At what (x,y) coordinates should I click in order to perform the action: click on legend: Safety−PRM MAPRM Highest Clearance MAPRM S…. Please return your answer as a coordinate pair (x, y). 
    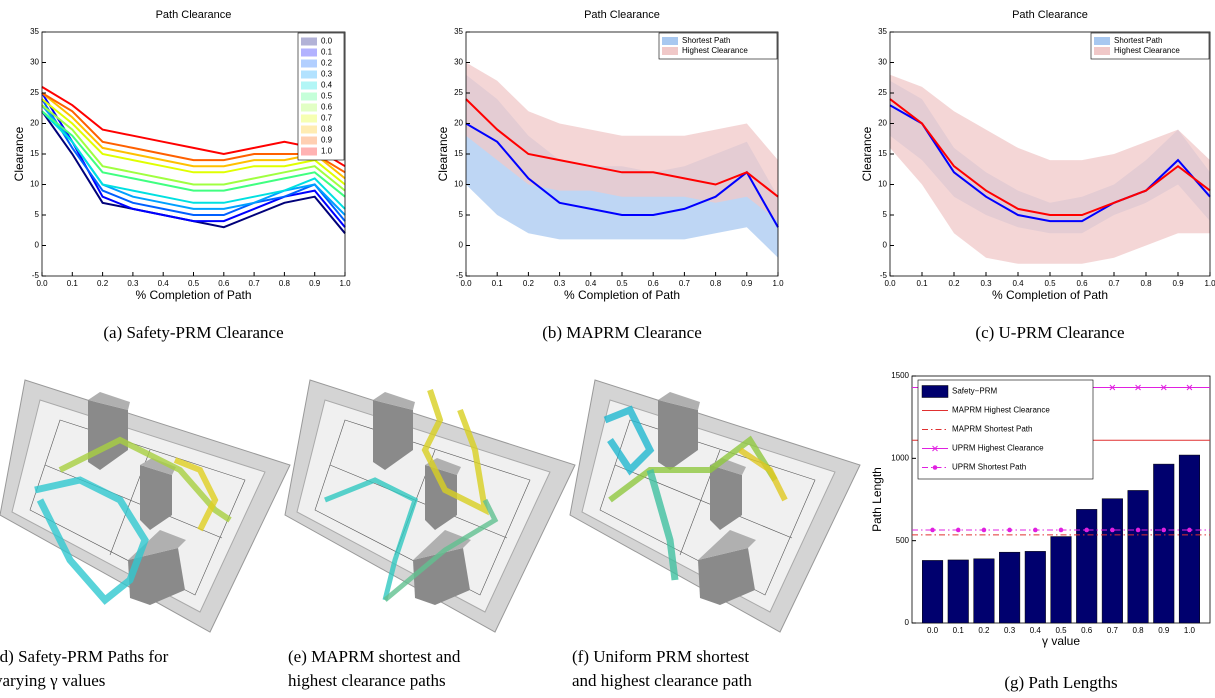
    Looking at the image, I should click on (1005, 429).